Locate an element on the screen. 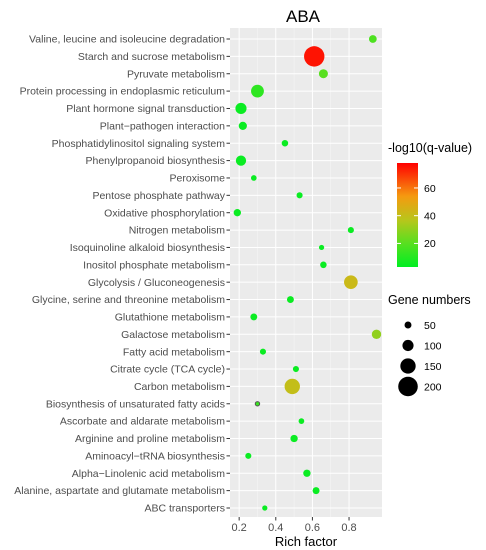 Image resolution: width=486 pixels, height=550 pixels. color-scale-bar is located at coordinates (407, 215).